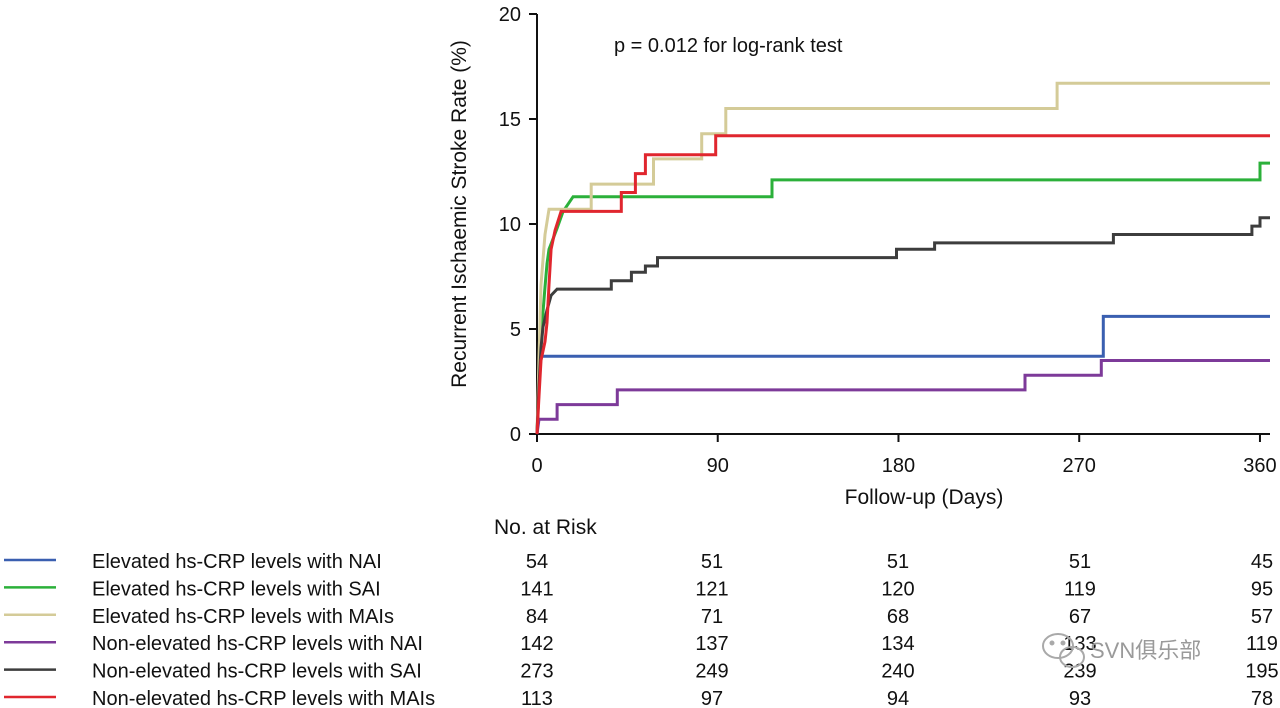 The image size is (1280, 708). What do you see at coordinates (263, 698) in the screenshot?
I see `risk-row-label-6: Non-elevated hs-CRP levels with MAIs` at bounding box center [263, 698].